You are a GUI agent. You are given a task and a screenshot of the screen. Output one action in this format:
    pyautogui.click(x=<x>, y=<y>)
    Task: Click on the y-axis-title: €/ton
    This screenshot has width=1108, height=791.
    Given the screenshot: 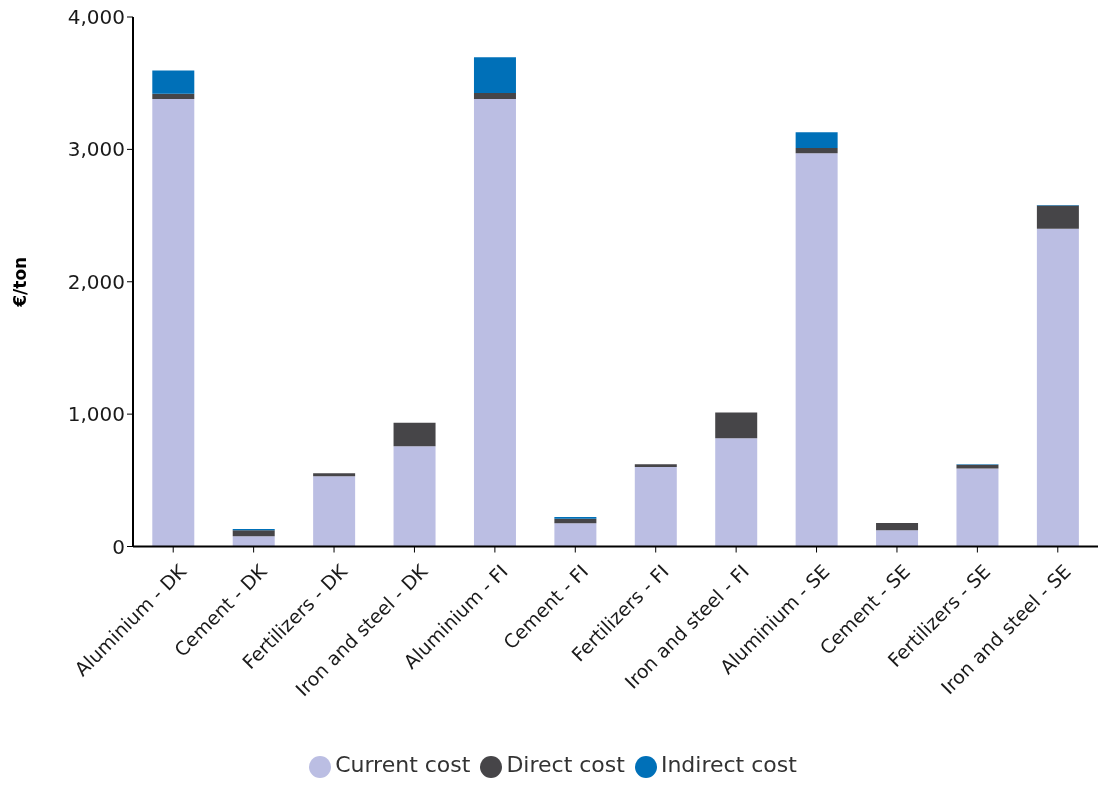 What is the action you would take?
    pyautogui.click(x=20, y=282)
    